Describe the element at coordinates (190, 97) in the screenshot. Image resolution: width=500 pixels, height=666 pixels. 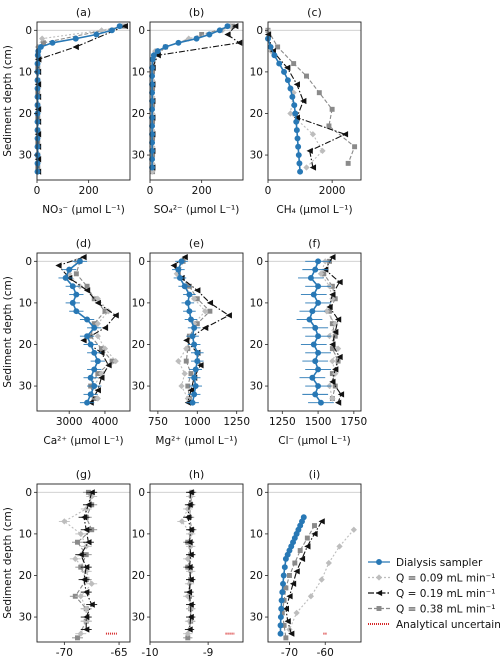
I see `series-dialysis` at that location.